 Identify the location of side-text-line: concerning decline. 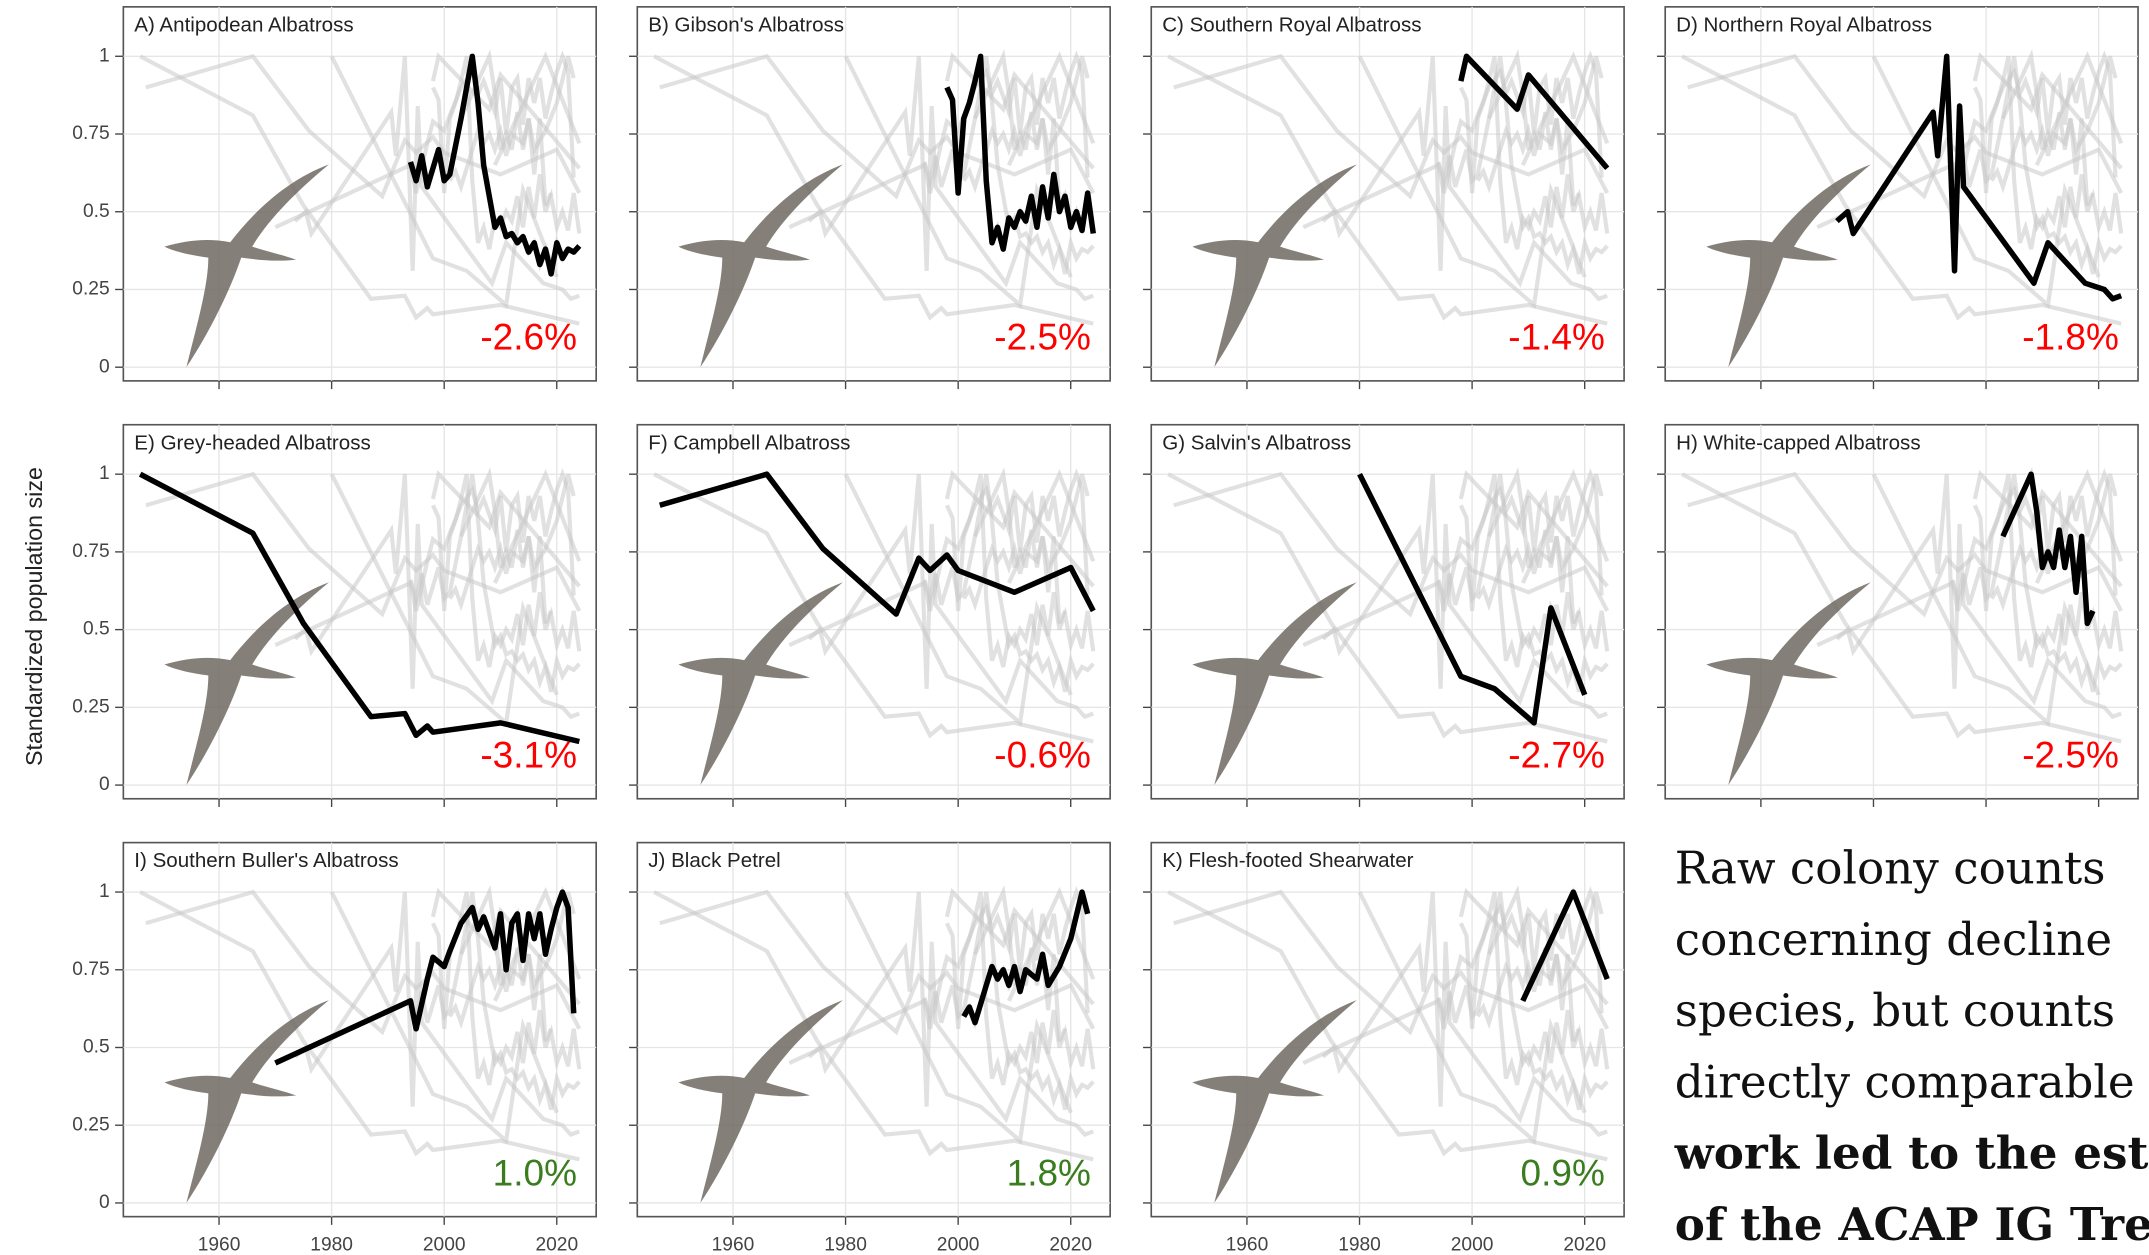
(1893, 939).